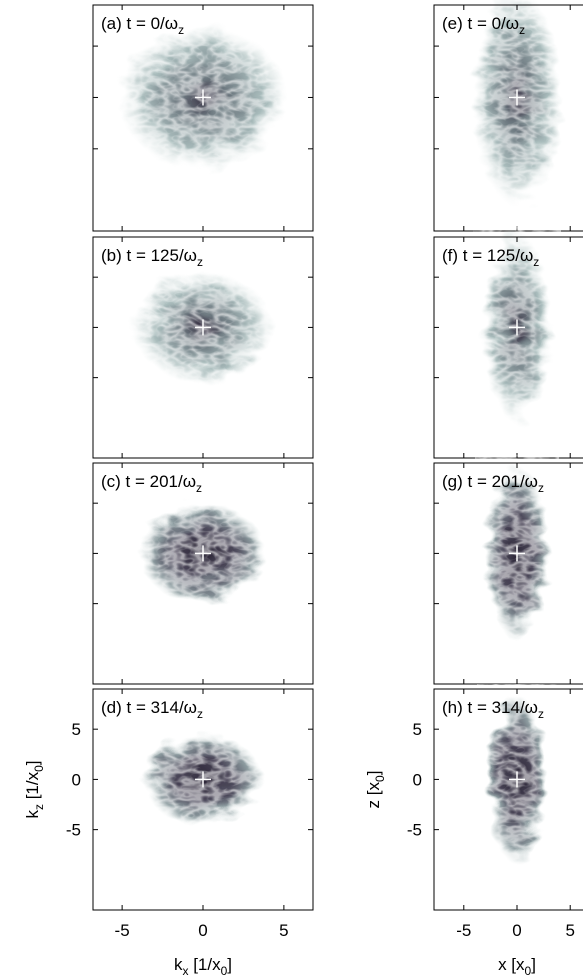 The image size is (583, 978). I want to click on x-axis-label: kx [1/x0], so click(203, 966).